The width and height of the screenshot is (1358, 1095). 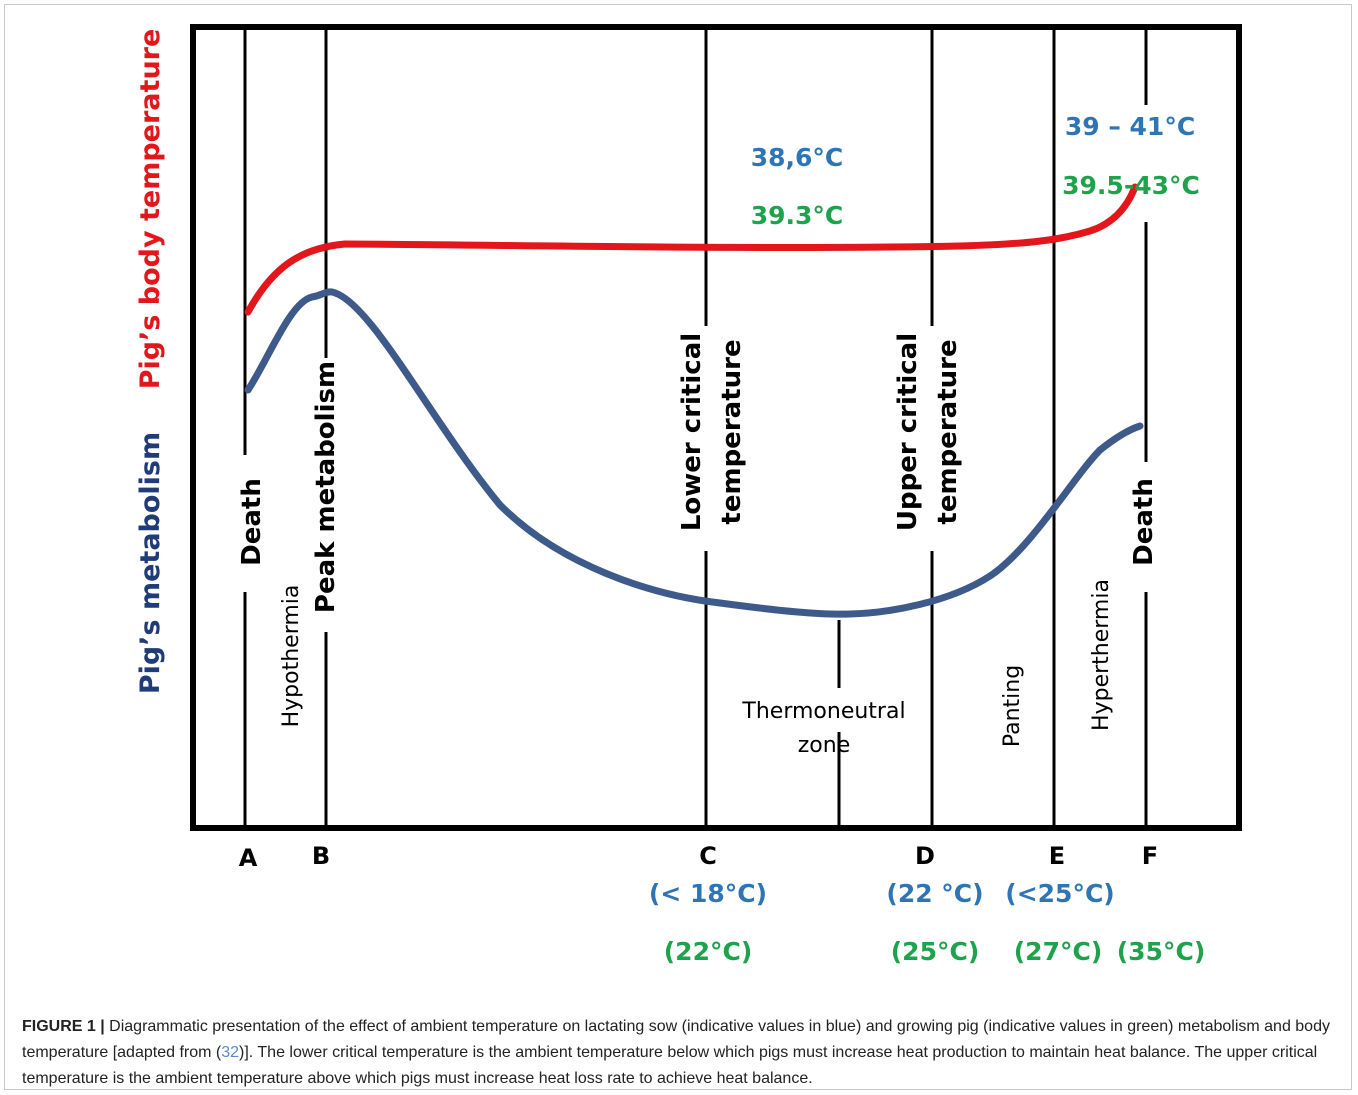 What do you see at coordinates (934, 893) in the screenshot?
I see `d-sow-ambient: (22 °C)` at bounding box center [934, 893].